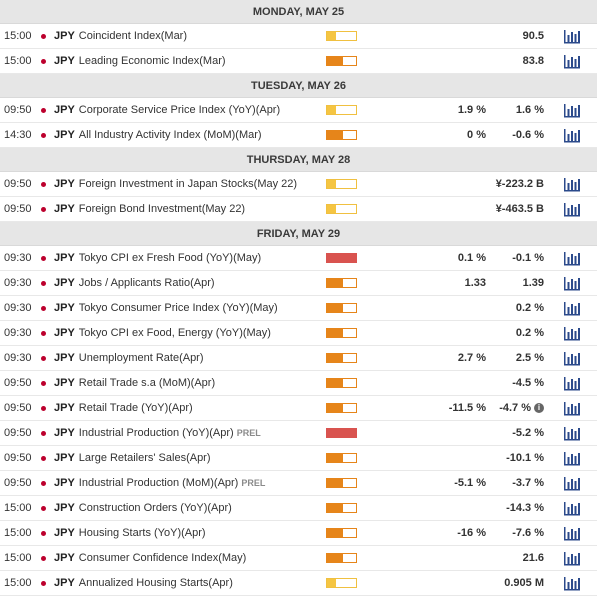  Describe the element at coordinates (146, 283) in the screenshot. I see `event-name: Jobs / Applicants Ratio(Apr)` at that location.